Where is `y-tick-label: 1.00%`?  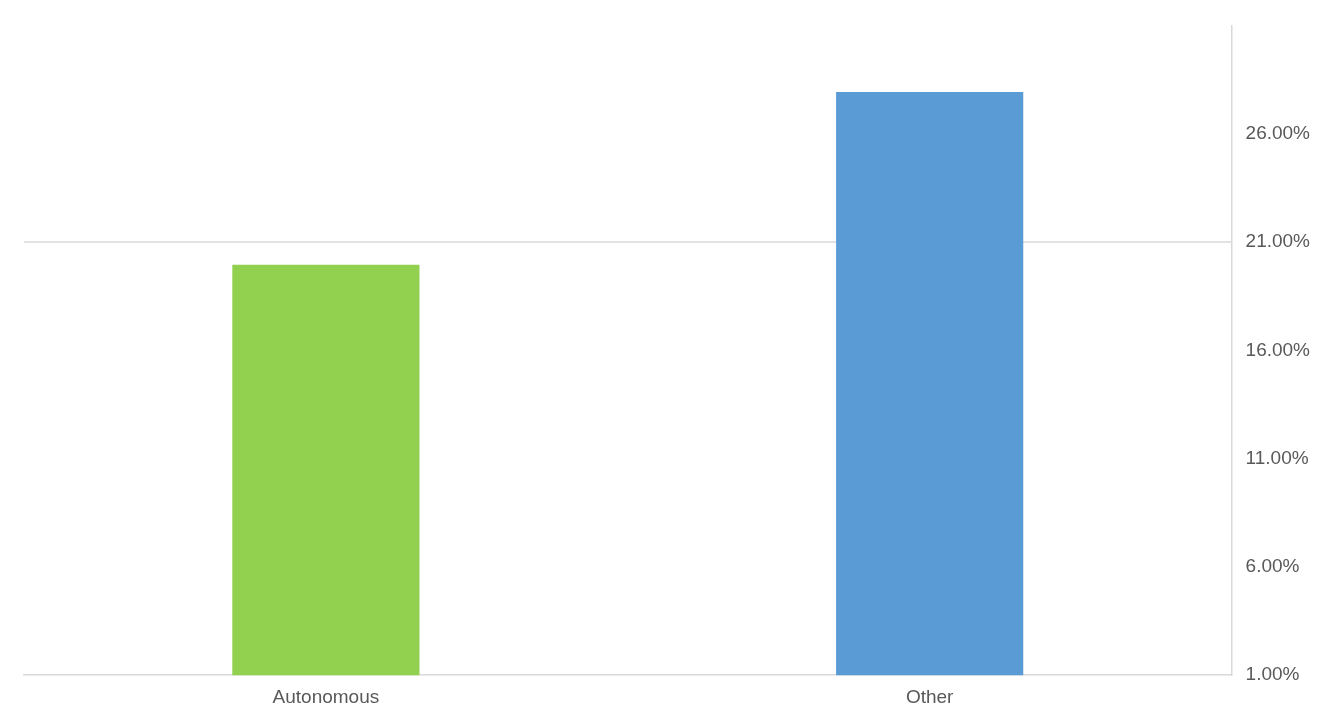
y-tick-label: 1.00% is located at coordinates (1272, 674).